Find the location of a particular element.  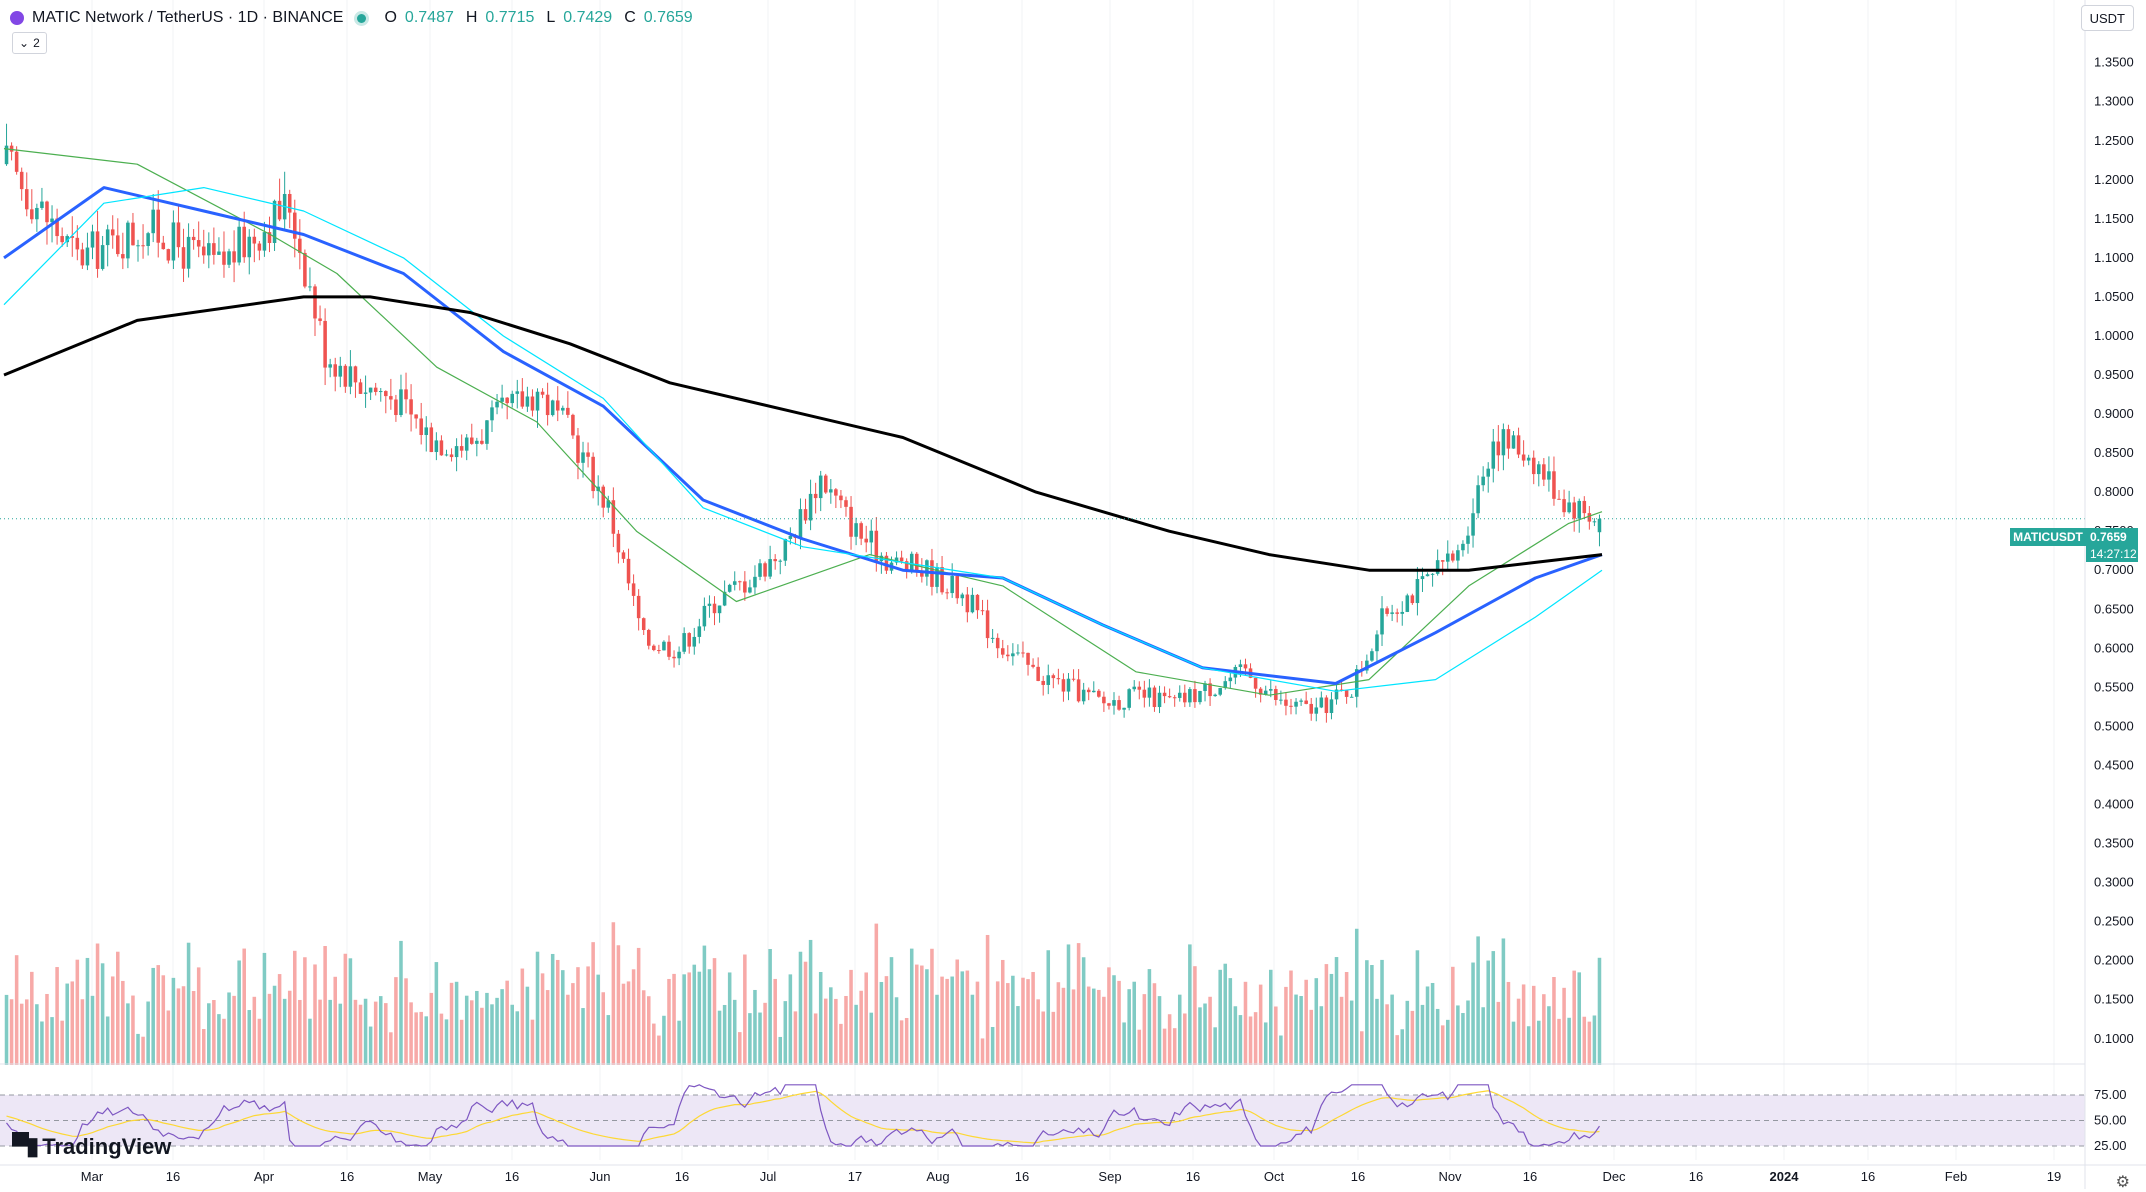

gear-icon: ⚙ is located at coordinates (2122, 1182).